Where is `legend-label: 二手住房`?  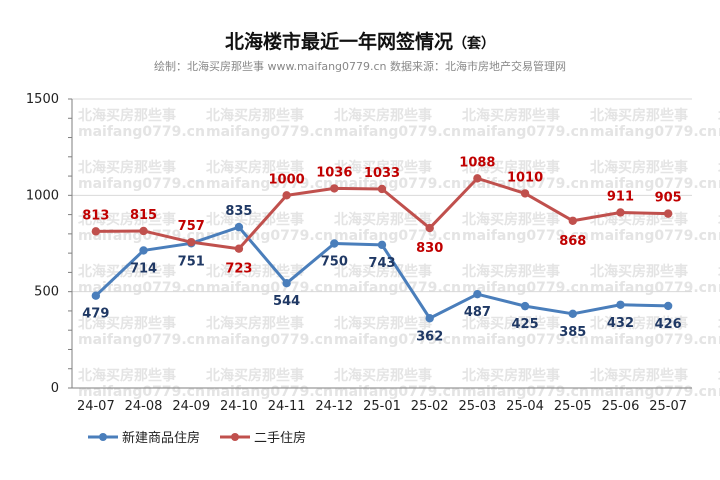 legend-label: 二手住房 is located at coordinates (280, 438).